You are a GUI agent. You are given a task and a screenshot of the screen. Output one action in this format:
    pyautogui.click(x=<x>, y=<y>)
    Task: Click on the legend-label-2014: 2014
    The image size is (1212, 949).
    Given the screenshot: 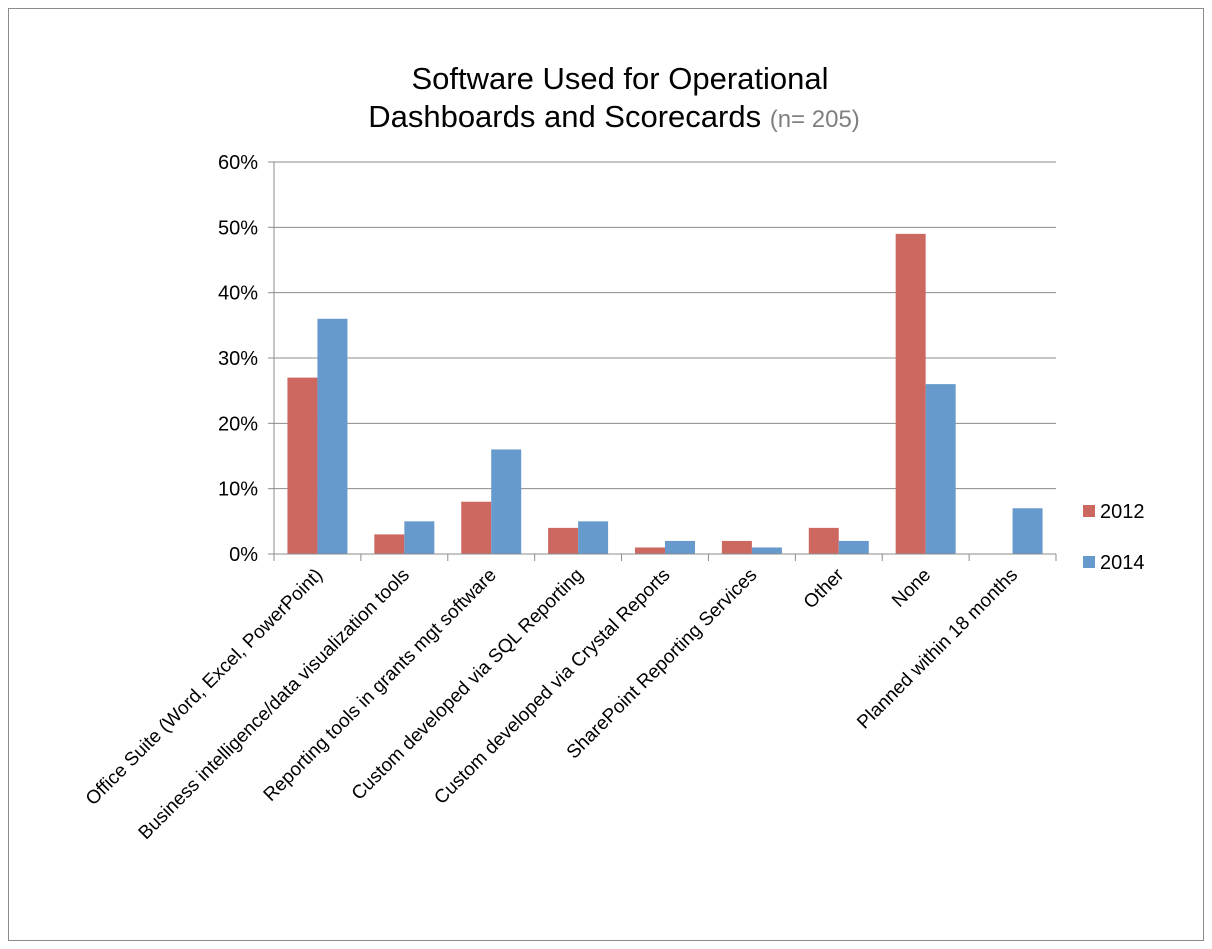 What is the action you would take?
    pyautogui.click(x=1122, y=563)
    